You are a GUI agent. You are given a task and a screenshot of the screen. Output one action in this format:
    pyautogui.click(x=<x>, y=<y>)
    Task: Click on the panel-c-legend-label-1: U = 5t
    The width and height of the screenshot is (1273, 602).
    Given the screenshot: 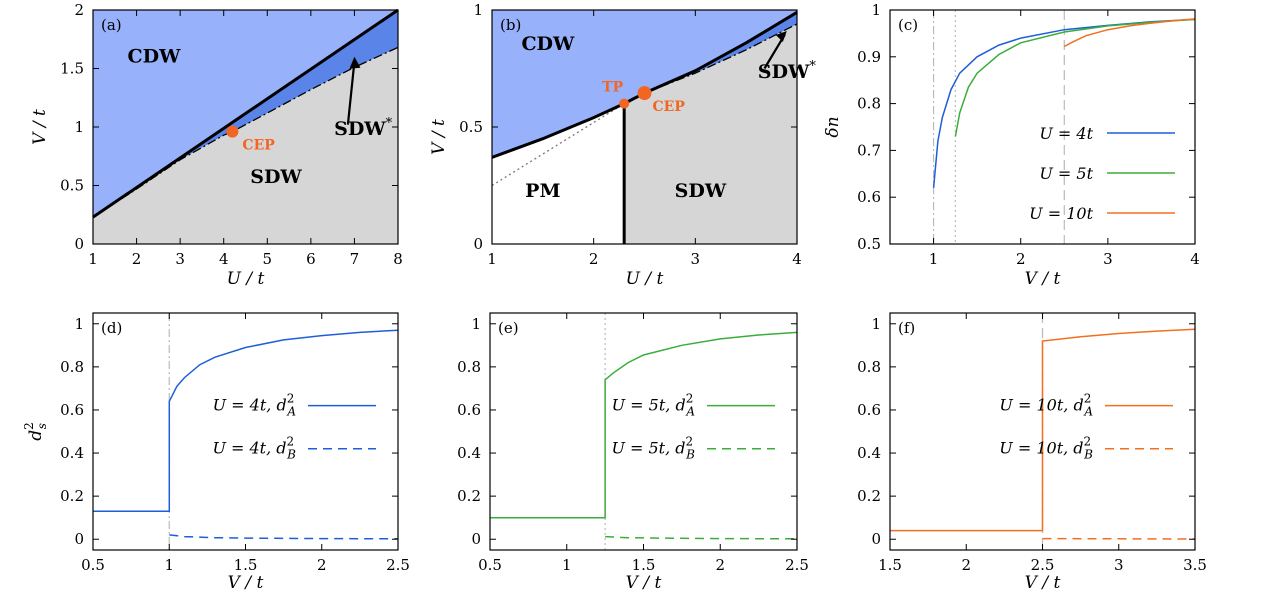 What is the action you would take?
    pyautogui.click(x=1066, y=173)
    